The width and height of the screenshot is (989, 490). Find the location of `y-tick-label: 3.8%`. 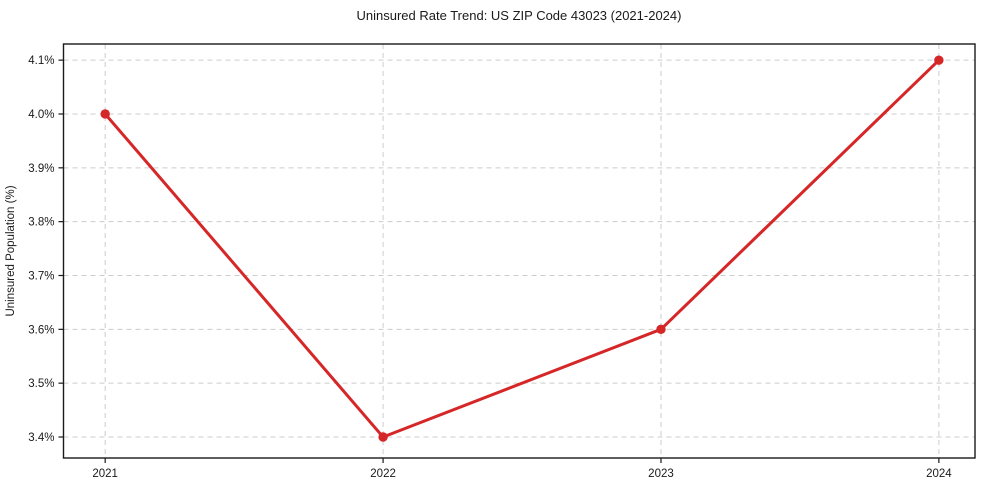

y-tick-label: 3.8% is located at coordinates (41, 223).